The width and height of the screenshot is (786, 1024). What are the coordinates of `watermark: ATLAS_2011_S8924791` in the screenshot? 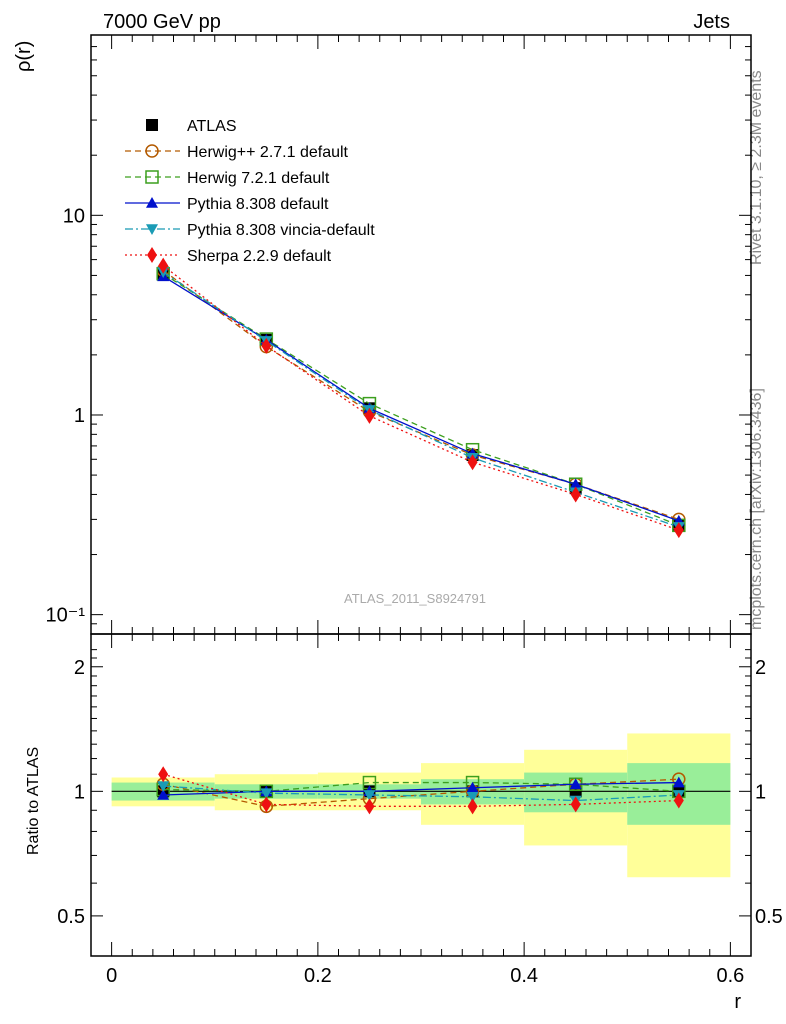 It's located at (415, 598).